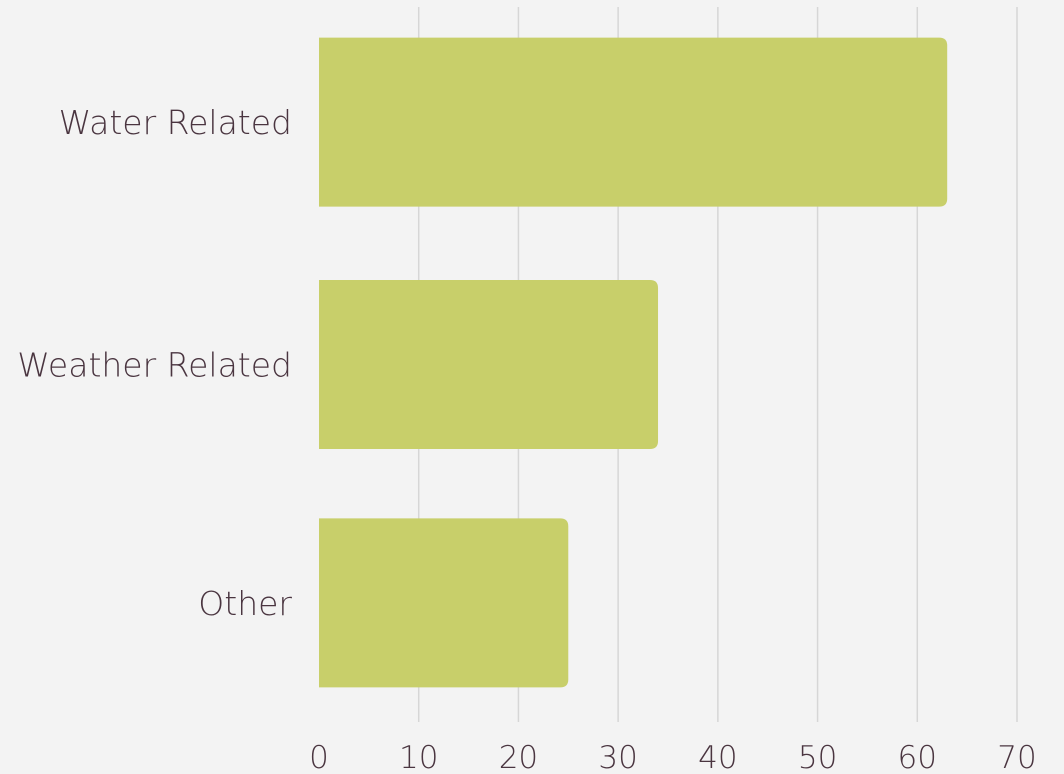  I want to click on category-label-water-related: Water Related, so click(175, 122).